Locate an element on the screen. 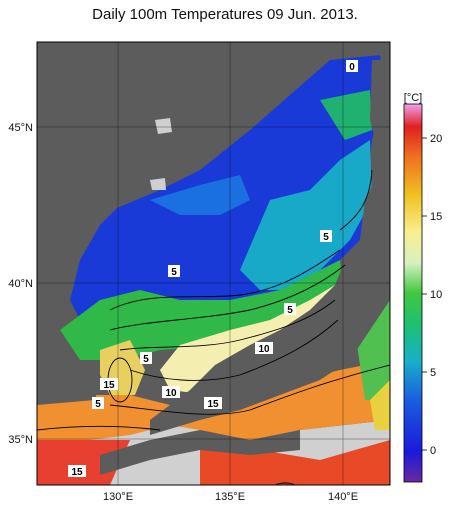  latitude-labels: 45°N 40°N 35°N is located at coordinates (20, 284).